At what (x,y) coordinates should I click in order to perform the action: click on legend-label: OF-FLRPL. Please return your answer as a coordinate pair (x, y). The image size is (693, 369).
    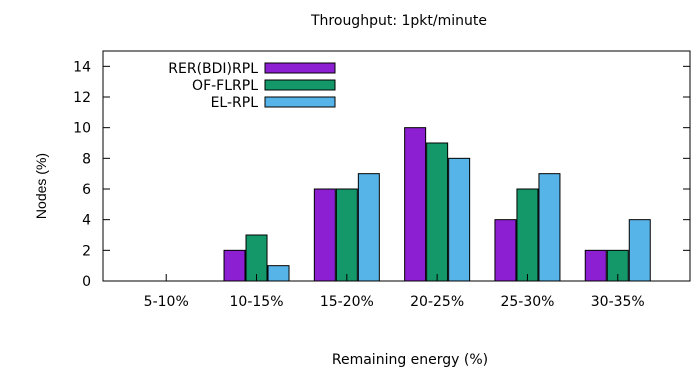
    Looking at the image, I should click on (225, 86).